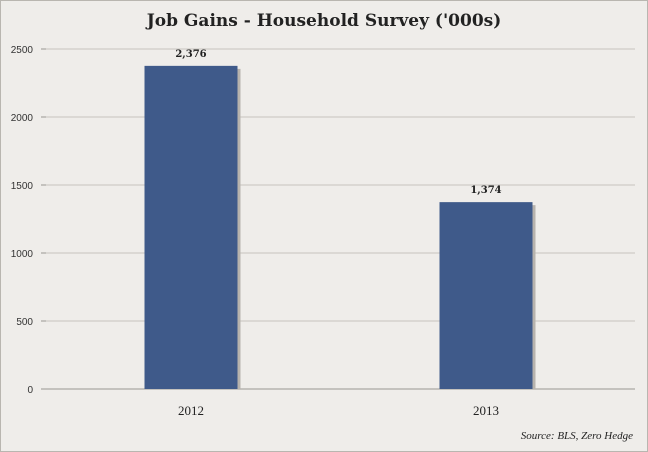 The height and width of the screenshot is (452, 648). I want to click on x-tick-label: 2012, so click(191, 410).